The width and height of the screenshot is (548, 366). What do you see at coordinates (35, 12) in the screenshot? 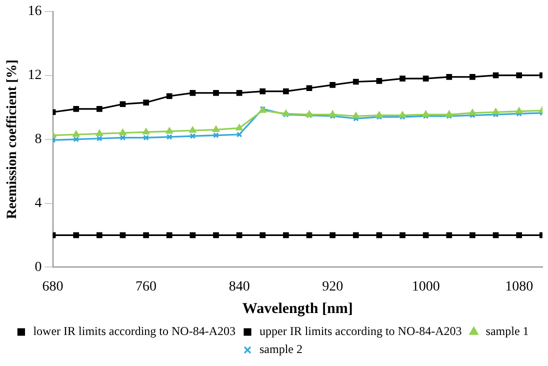
I see `y-tick-label: 16` at bounding box center [35, 12].